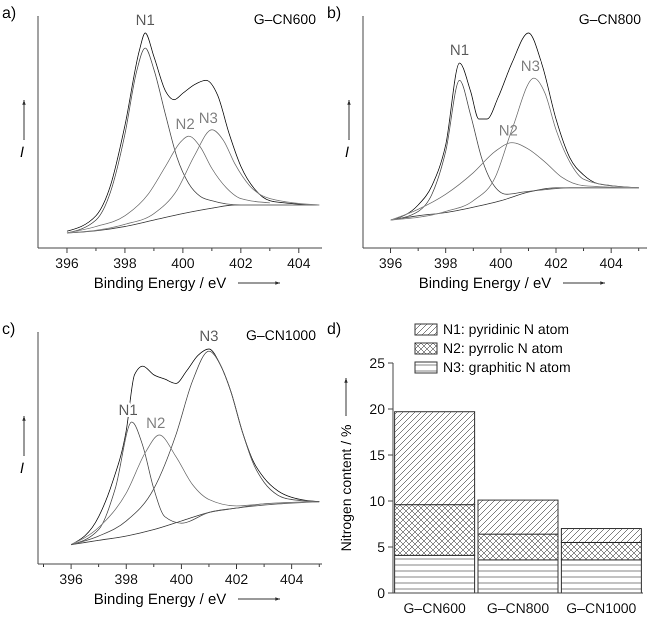 Image resolution: width=650 pixels, height=632 pixels. What do you see at coordinates (503, 348) in the screenshot?
I see `legend-label: N2: pyrrolic N atom` at bounding box center [503, 348].